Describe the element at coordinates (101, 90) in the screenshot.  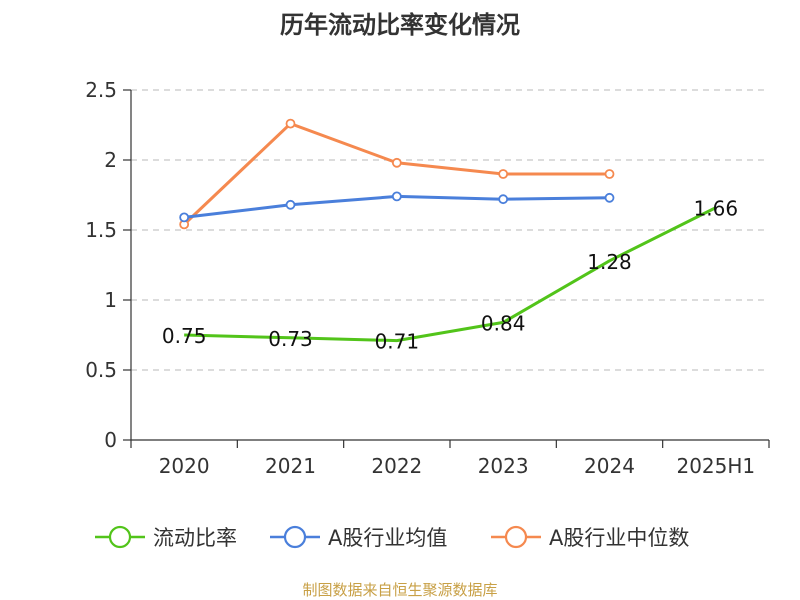
I see `y-tick-label: 2.5` at that location.